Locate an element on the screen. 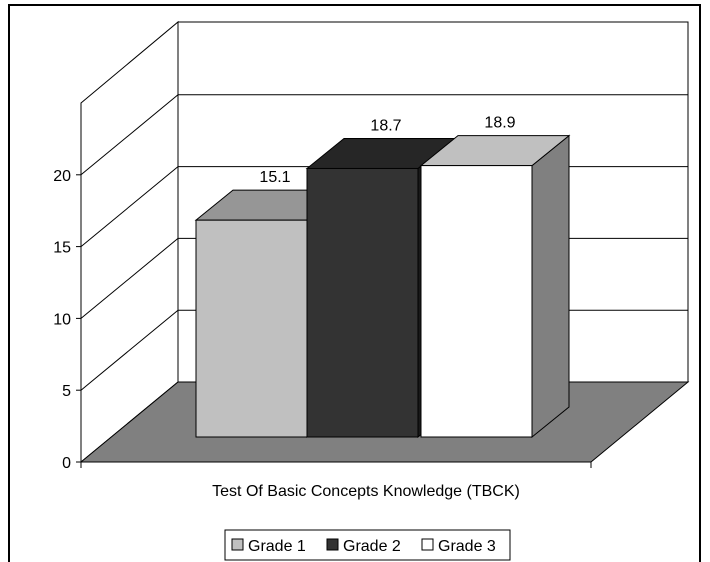 The width and height of the screenshot is (710, 562). y-tick-label: 20 is located at coordinates (62, 176).